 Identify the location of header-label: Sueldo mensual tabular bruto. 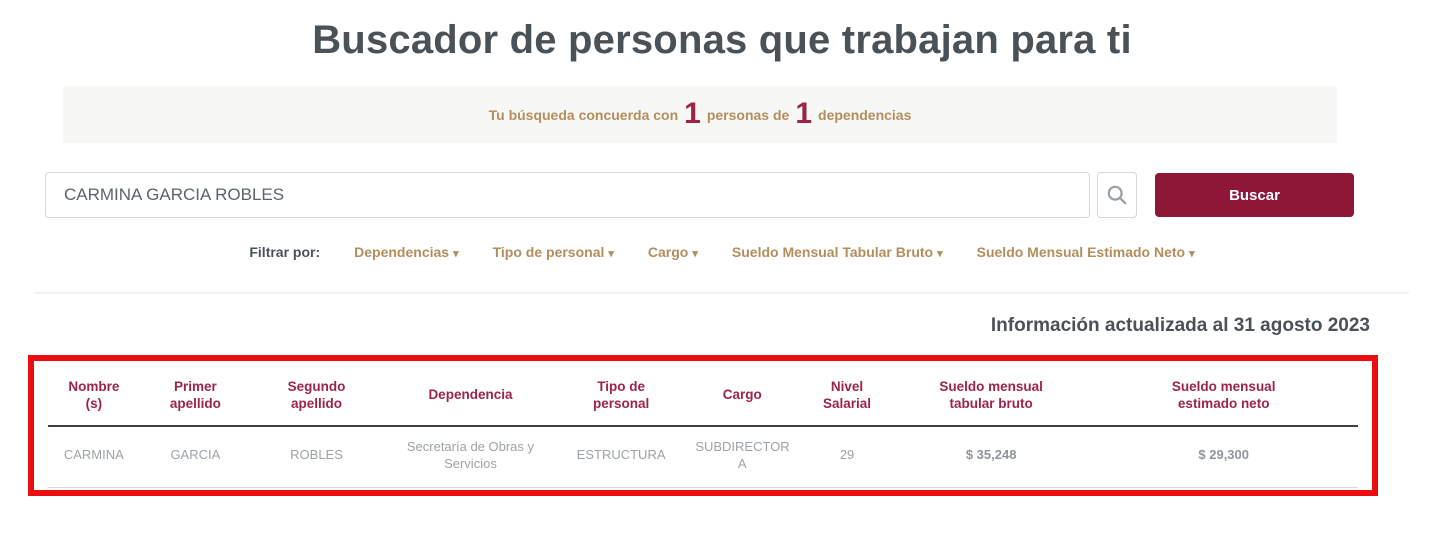
(991, 395).